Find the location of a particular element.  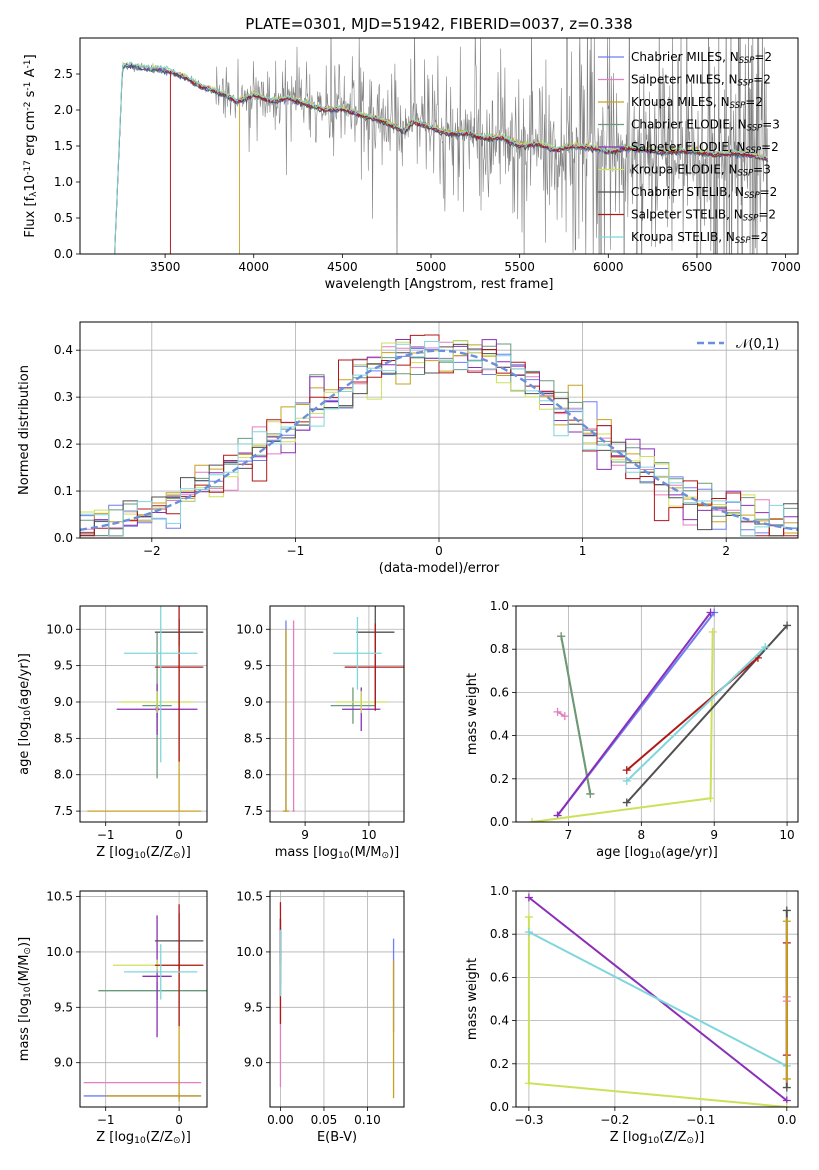

legend-entry: 𝒩(0,1) is located at coordinates (757, 344).